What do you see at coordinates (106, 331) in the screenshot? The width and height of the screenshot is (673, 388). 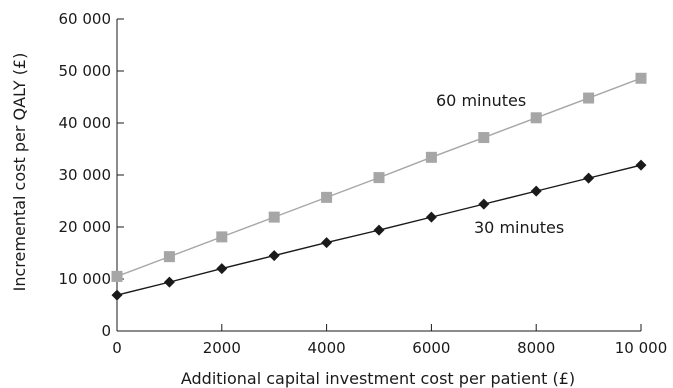 I see `y-tick-label: 0` at bounding box center [106, 331].